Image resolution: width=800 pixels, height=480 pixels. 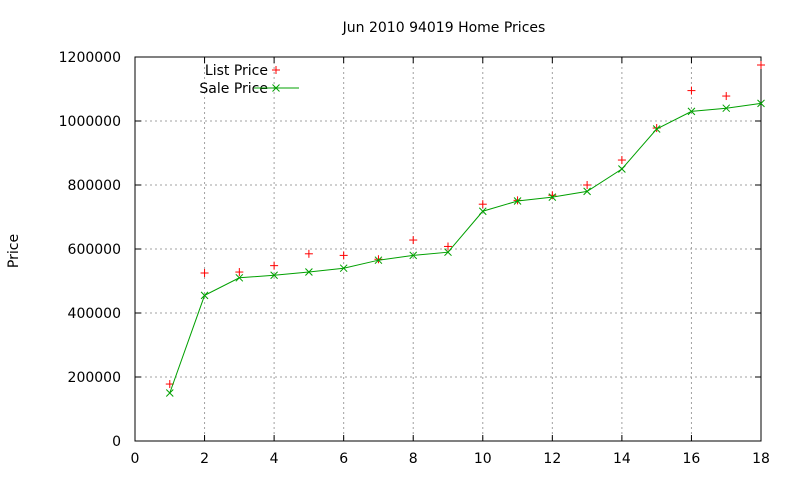 What do you see at coordinates (94, 250) in the screenshot?
I see `y-tick-label: 600000` at bounding box center [94, 250].